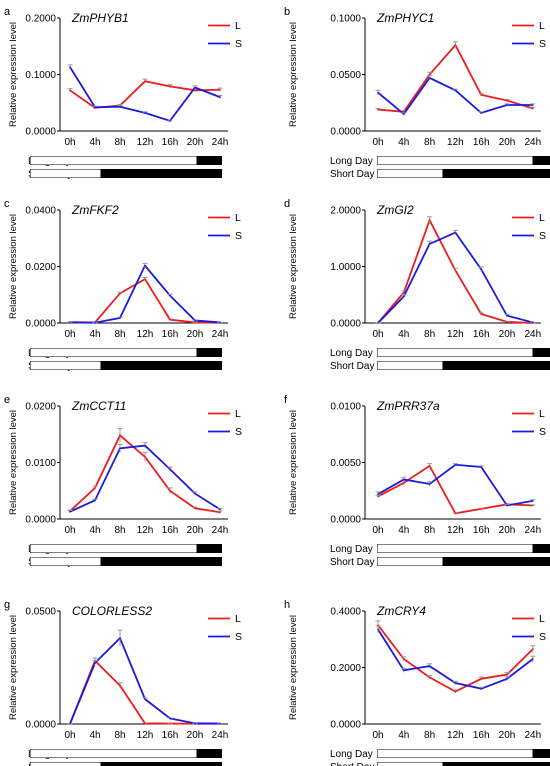 The height and width of the screenshot is (766, 550). I want to click on panel-letter: d, so click(287, 204).